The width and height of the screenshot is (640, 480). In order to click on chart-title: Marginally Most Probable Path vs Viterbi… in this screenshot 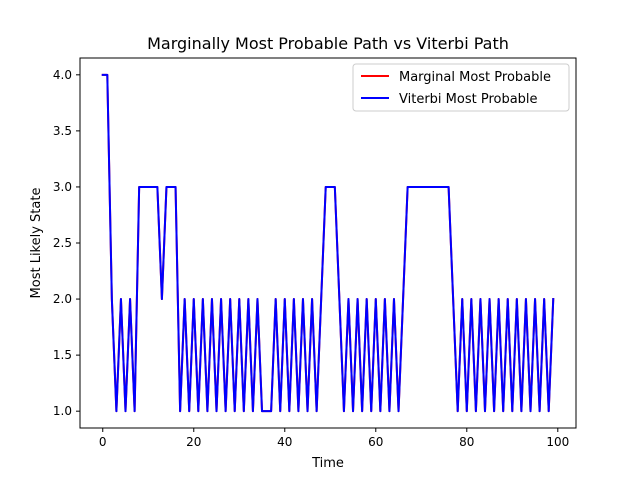, I will do `click(328, 43)`.